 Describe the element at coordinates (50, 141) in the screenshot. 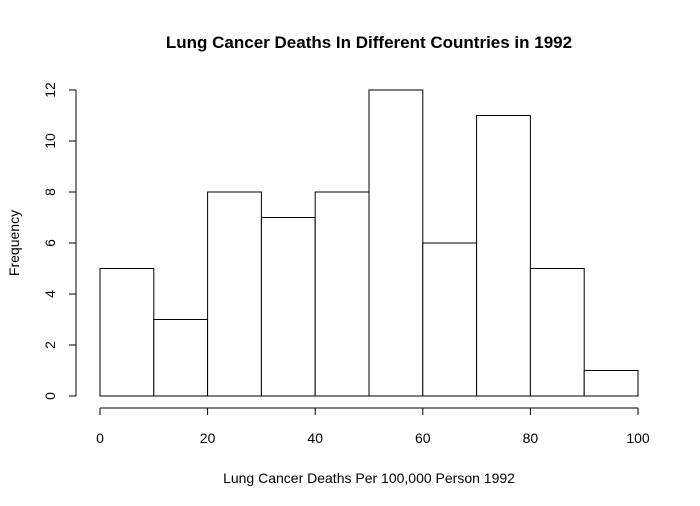

I see `y-tick-label: 10` at that location.